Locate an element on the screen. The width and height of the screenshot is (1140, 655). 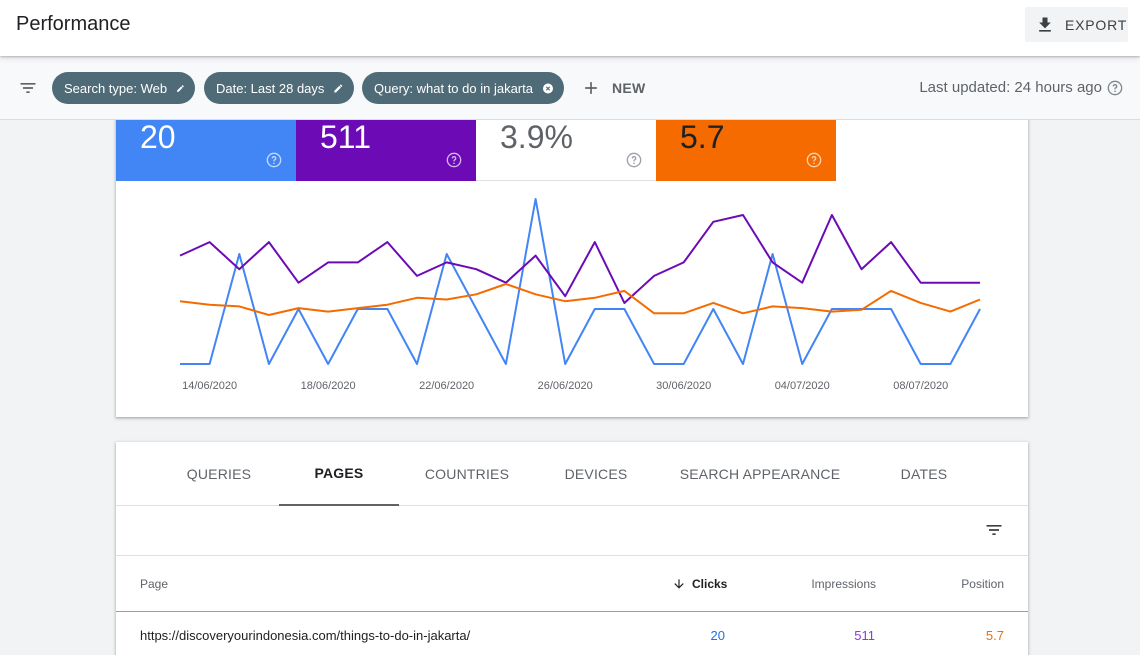
table-filter-icon is located at coordinates (994, 530).